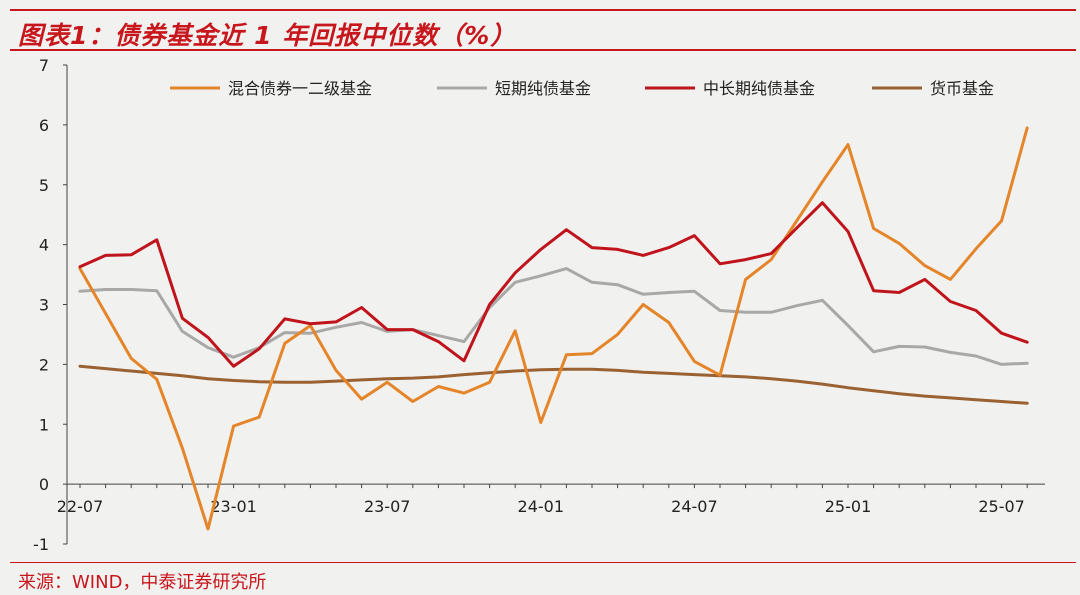  I want to click on title-rule, so click(543, 50).